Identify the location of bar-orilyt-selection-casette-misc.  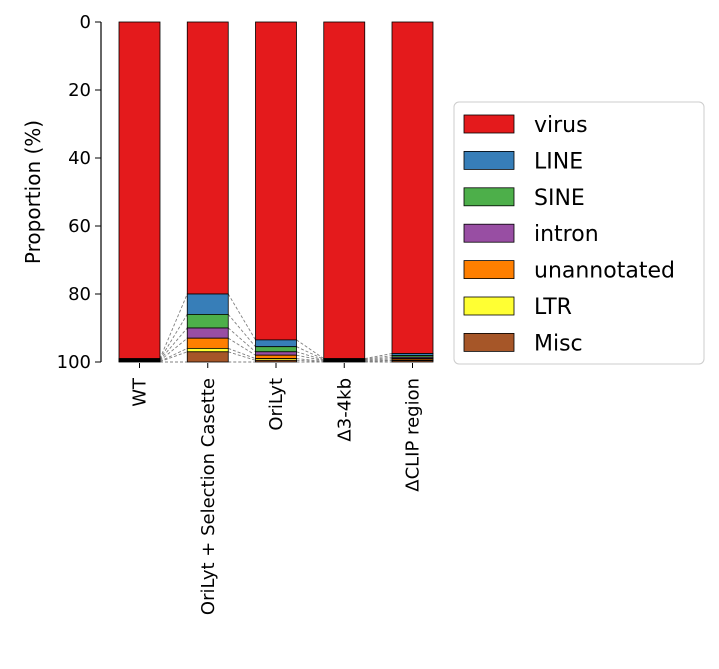
(207, 357).